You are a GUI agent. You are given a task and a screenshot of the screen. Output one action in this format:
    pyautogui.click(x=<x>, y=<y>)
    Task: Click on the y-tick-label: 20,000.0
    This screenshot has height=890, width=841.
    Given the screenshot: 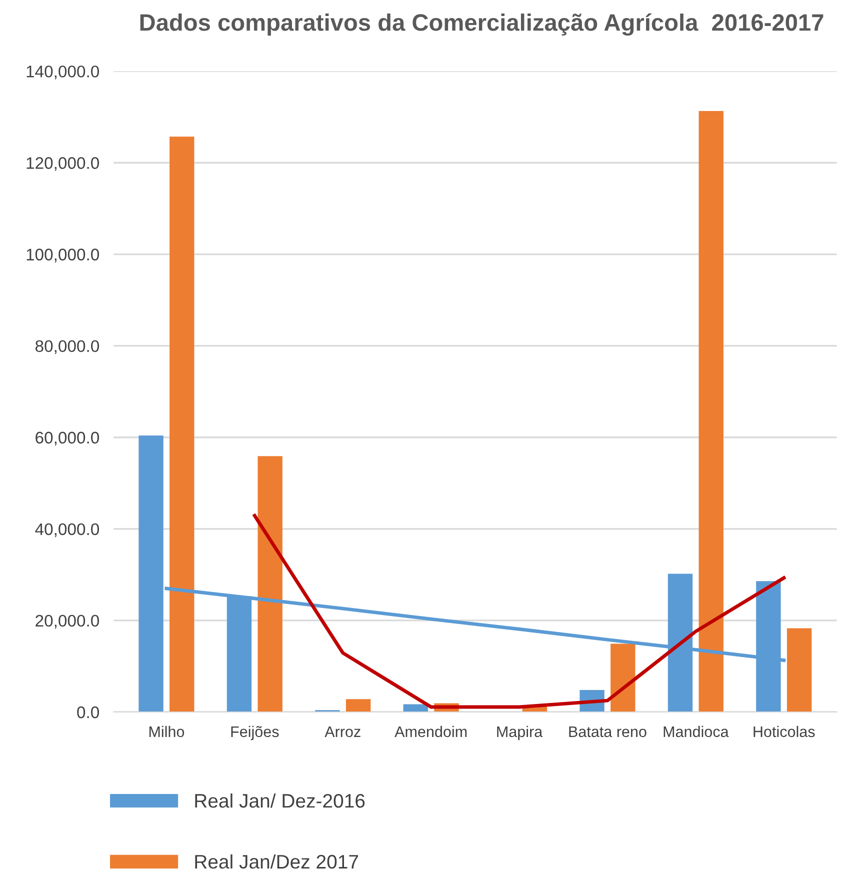 What is the action you would take?
    pyautogui.click(x=67, y=621)
    